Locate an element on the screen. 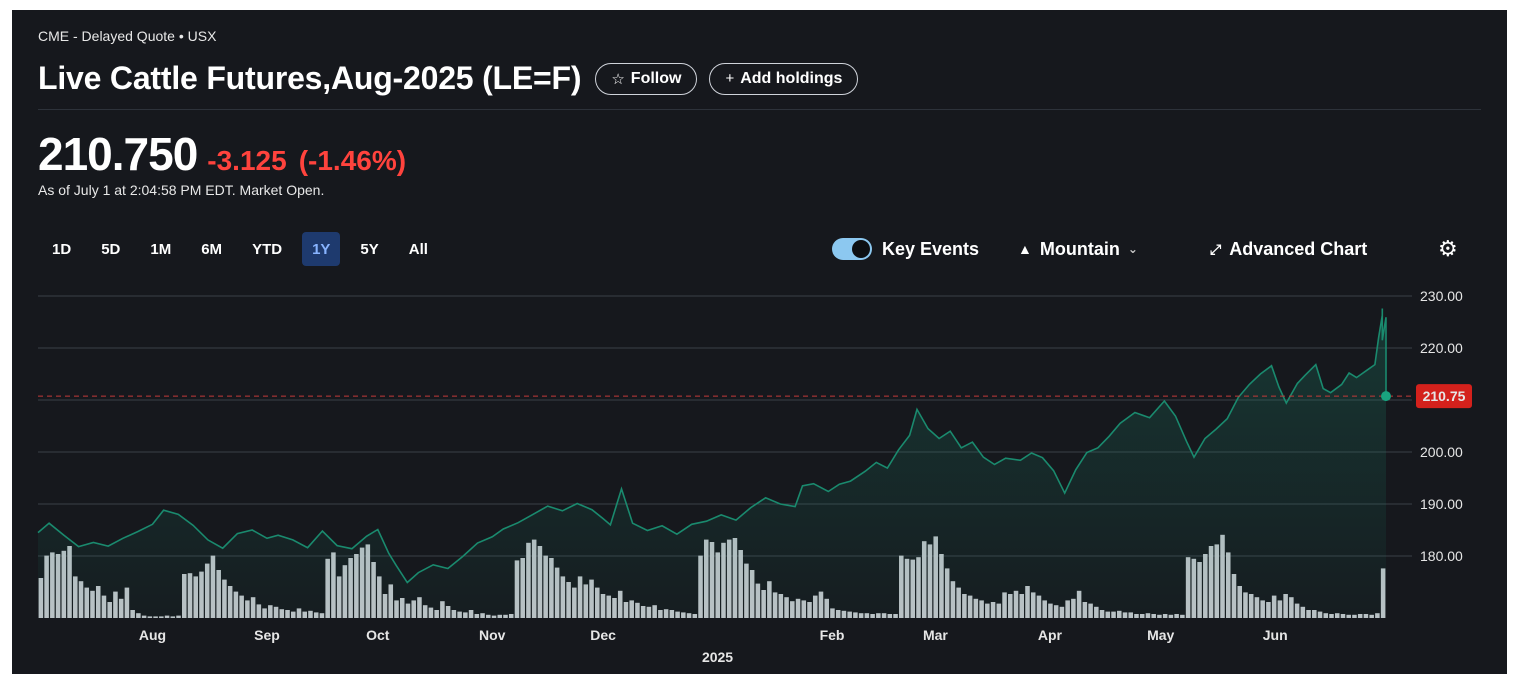 The height and width of the screenshot is (692, 1522). chart-style-dropdown: ▲ Mountain ⌄ is located at coordinates (1078, 249).